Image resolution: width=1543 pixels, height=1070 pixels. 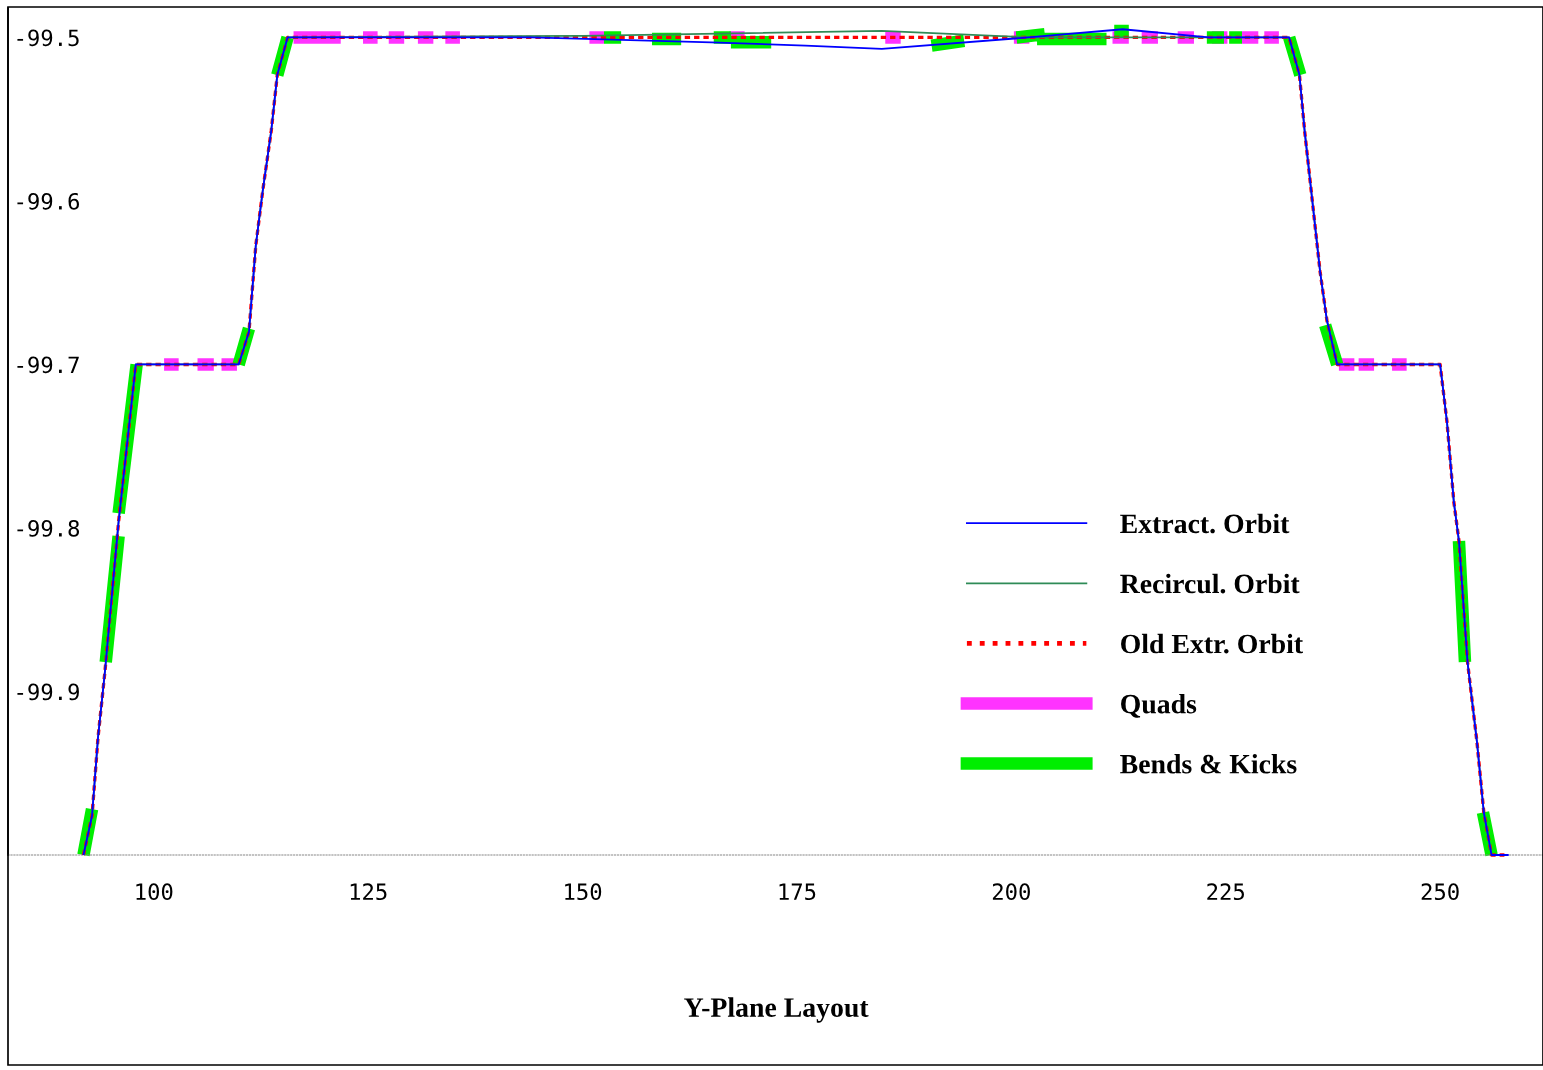 I want to click on text: Y-Plane Layout, so click(x=776, y=1010).